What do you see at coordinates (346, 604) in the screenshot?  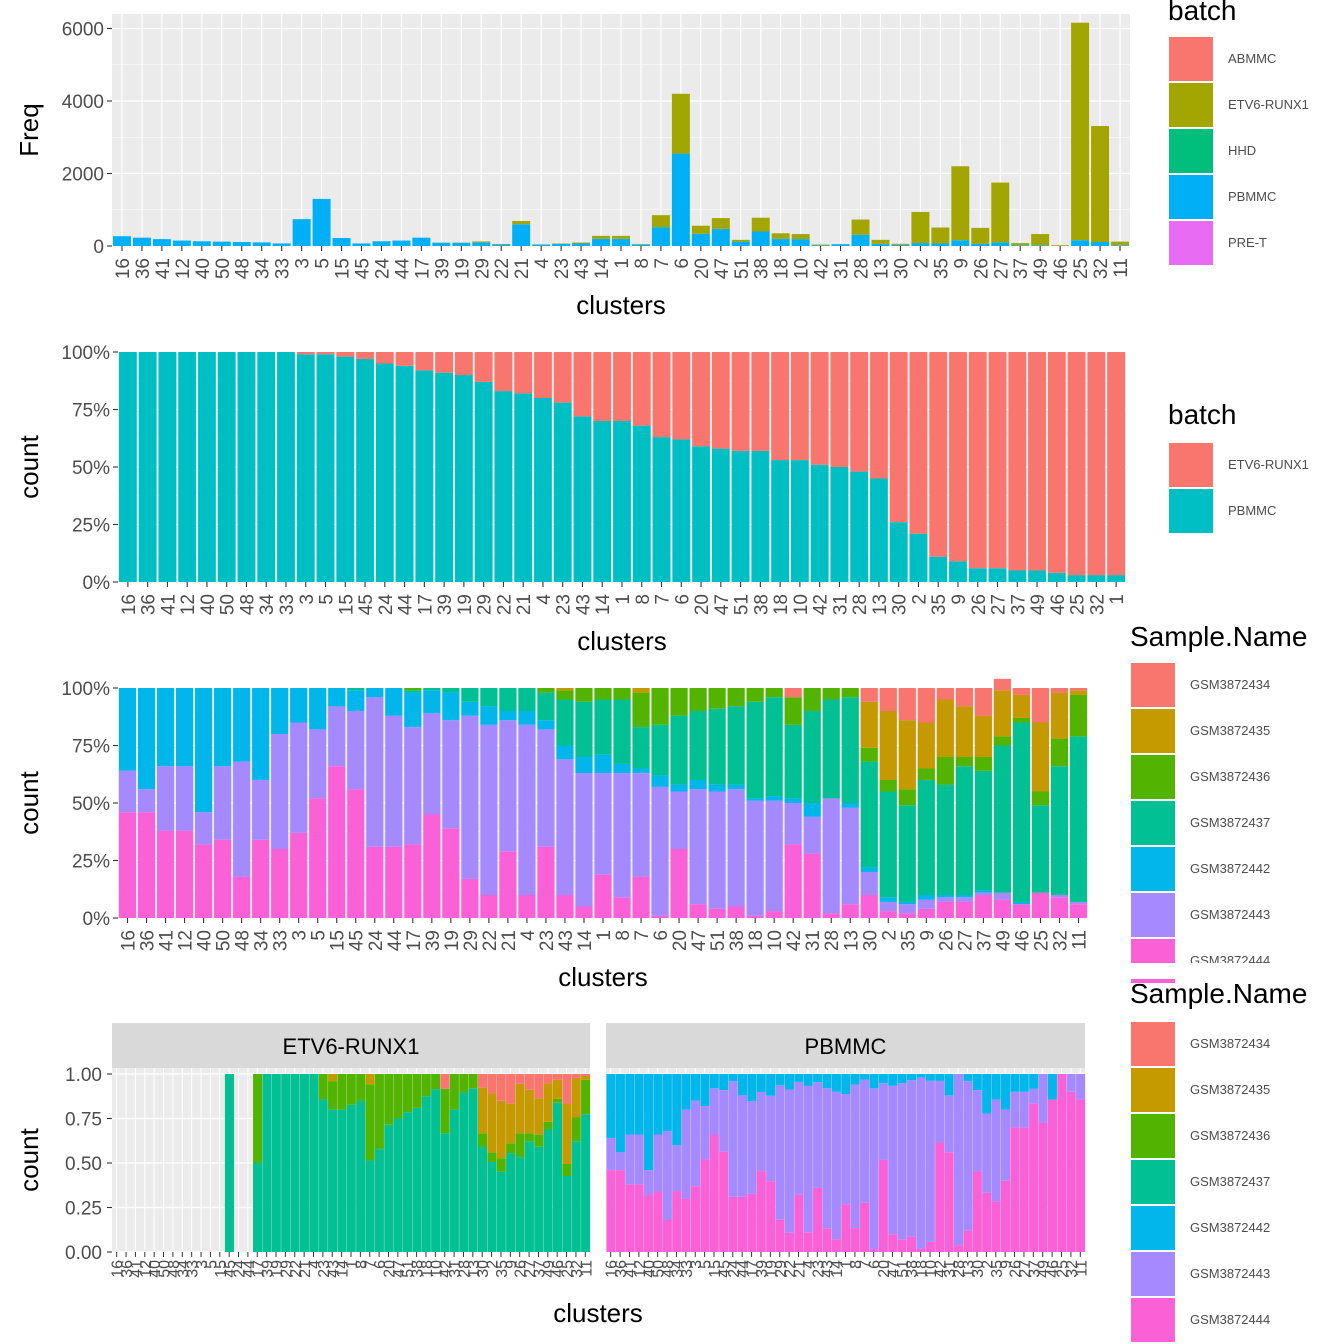 I see `x-tick-label: 15` at bounding box center [346, 604].